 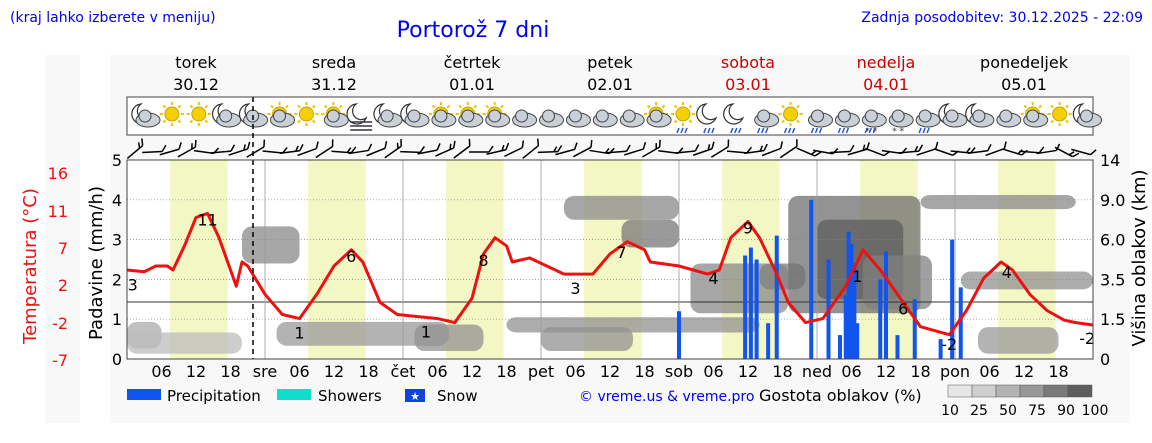 I want to click on moon-fog-icon, so click(x=359, y=117).